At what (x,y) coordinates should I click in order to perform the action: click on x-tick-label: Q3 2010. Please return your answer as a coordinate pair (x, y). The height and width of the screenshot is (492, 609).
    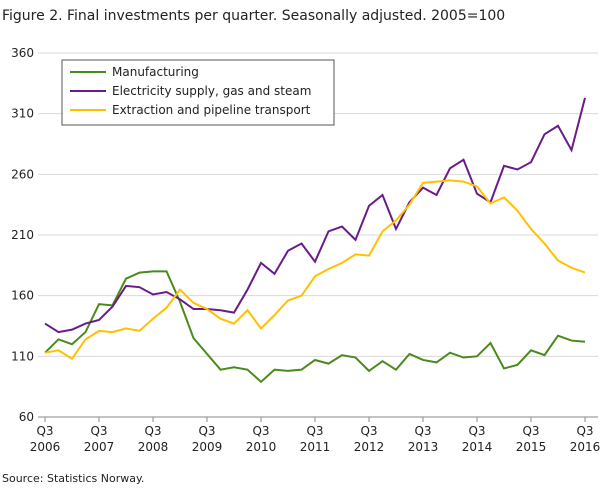
    Looking at the image, I should click on (261, 439).